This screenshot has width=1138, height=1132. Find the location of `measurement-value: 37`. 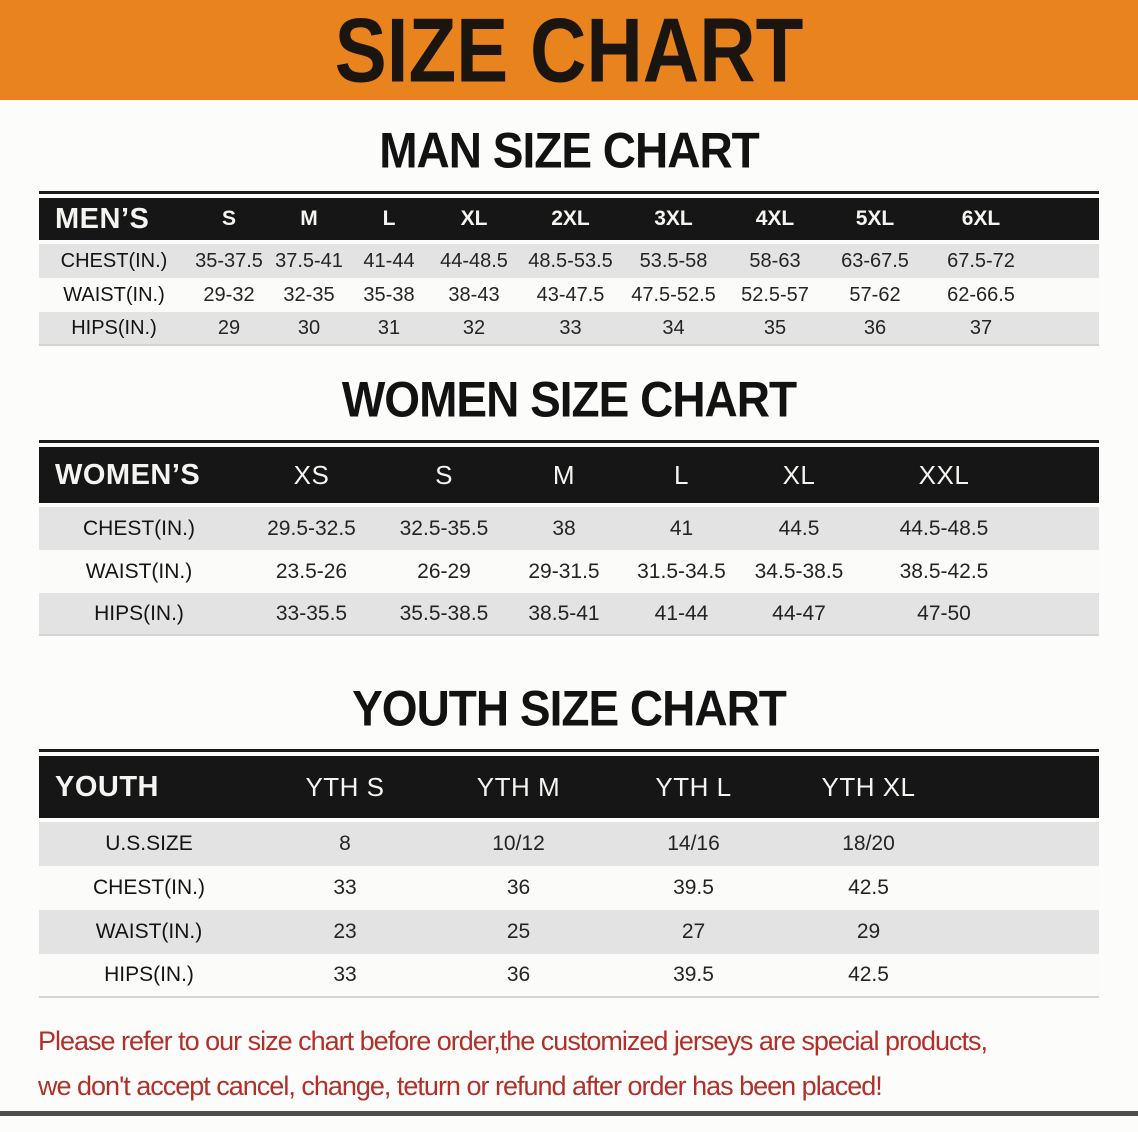

measurement-value: 37 is located at coordinates (981, 329).